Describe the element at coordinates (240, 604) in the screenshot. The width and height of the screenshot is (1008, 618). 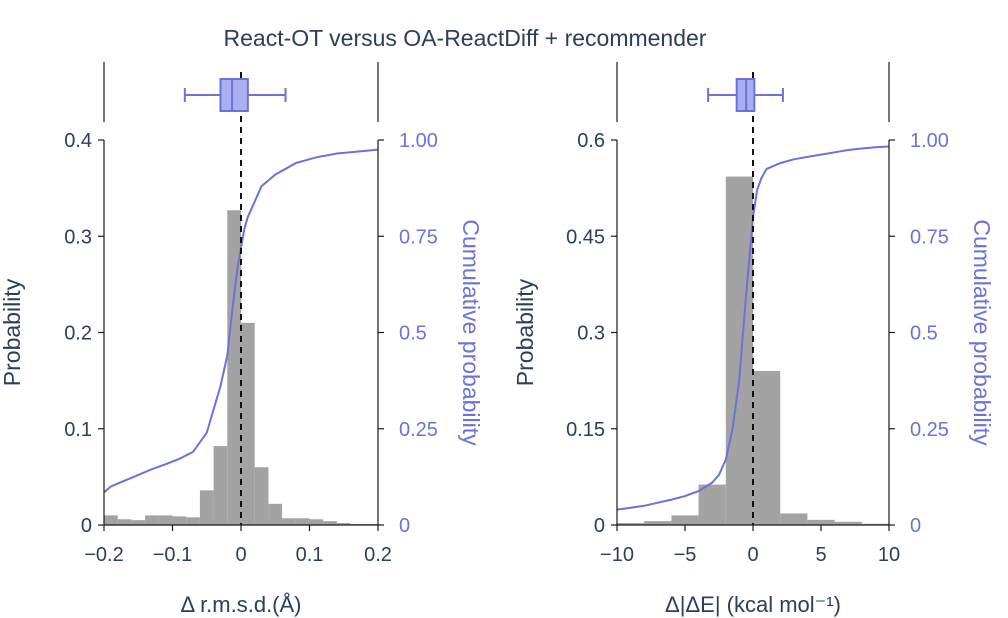
I see `x-axis-label: Δ r.m.s.d.(Å)` at that location.